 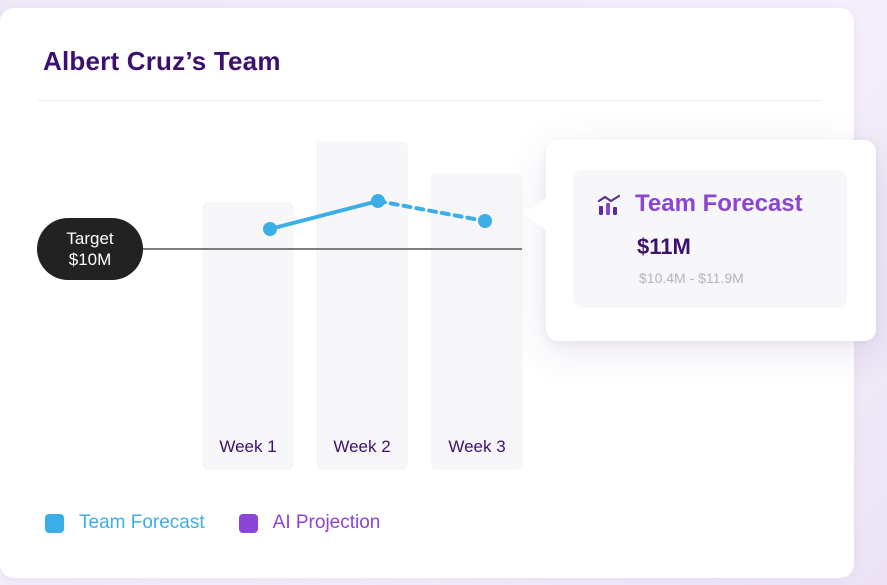 I want to click on tooltip-arrow, so click(x=535, y=214).